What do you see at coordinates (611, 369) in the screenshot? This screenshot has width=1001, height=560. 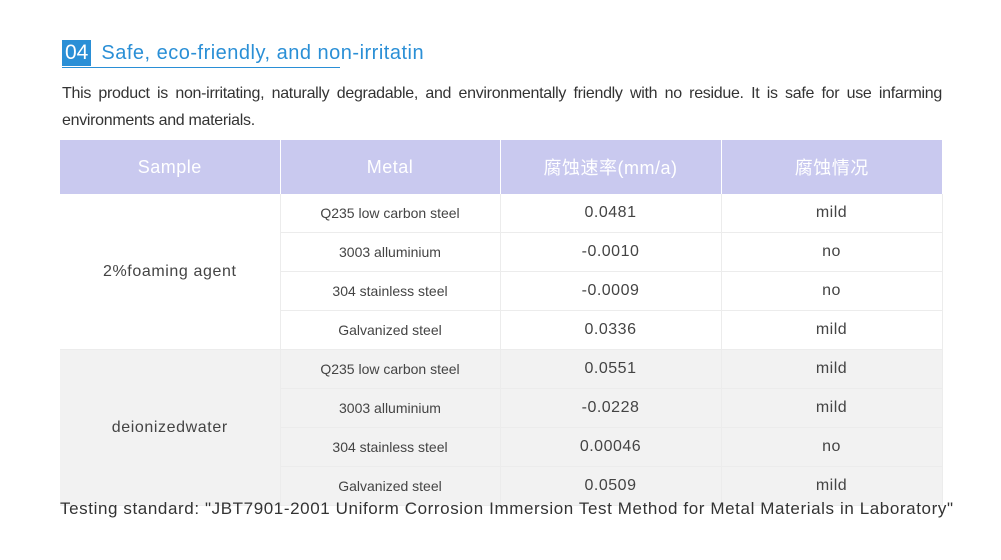 I see `rate-cell: 0.0551` at bounding box center [611, 369].